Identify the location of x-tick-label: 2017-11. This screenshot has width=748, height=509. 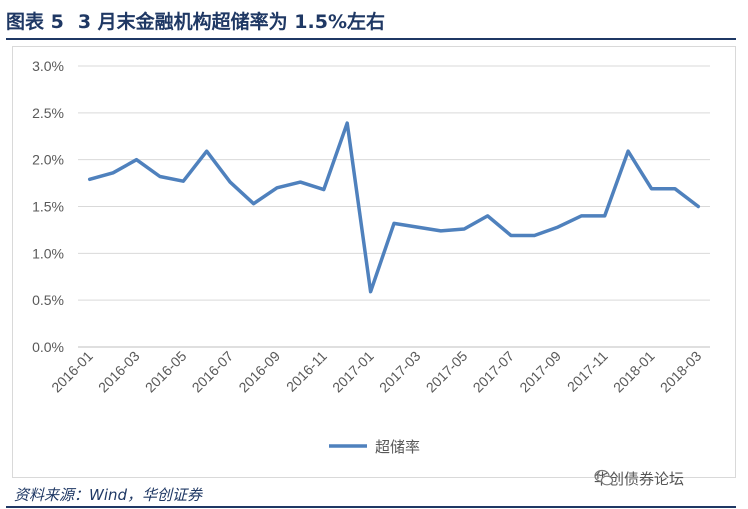
(587, 371).